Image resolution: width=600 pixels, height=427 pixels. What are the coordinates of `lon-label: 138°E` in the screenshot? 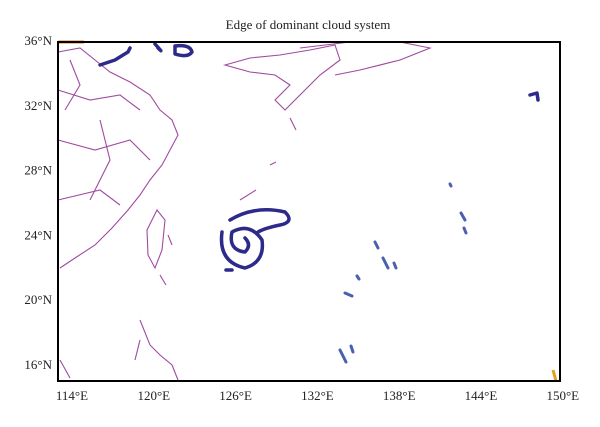 It's located at (399, 395).